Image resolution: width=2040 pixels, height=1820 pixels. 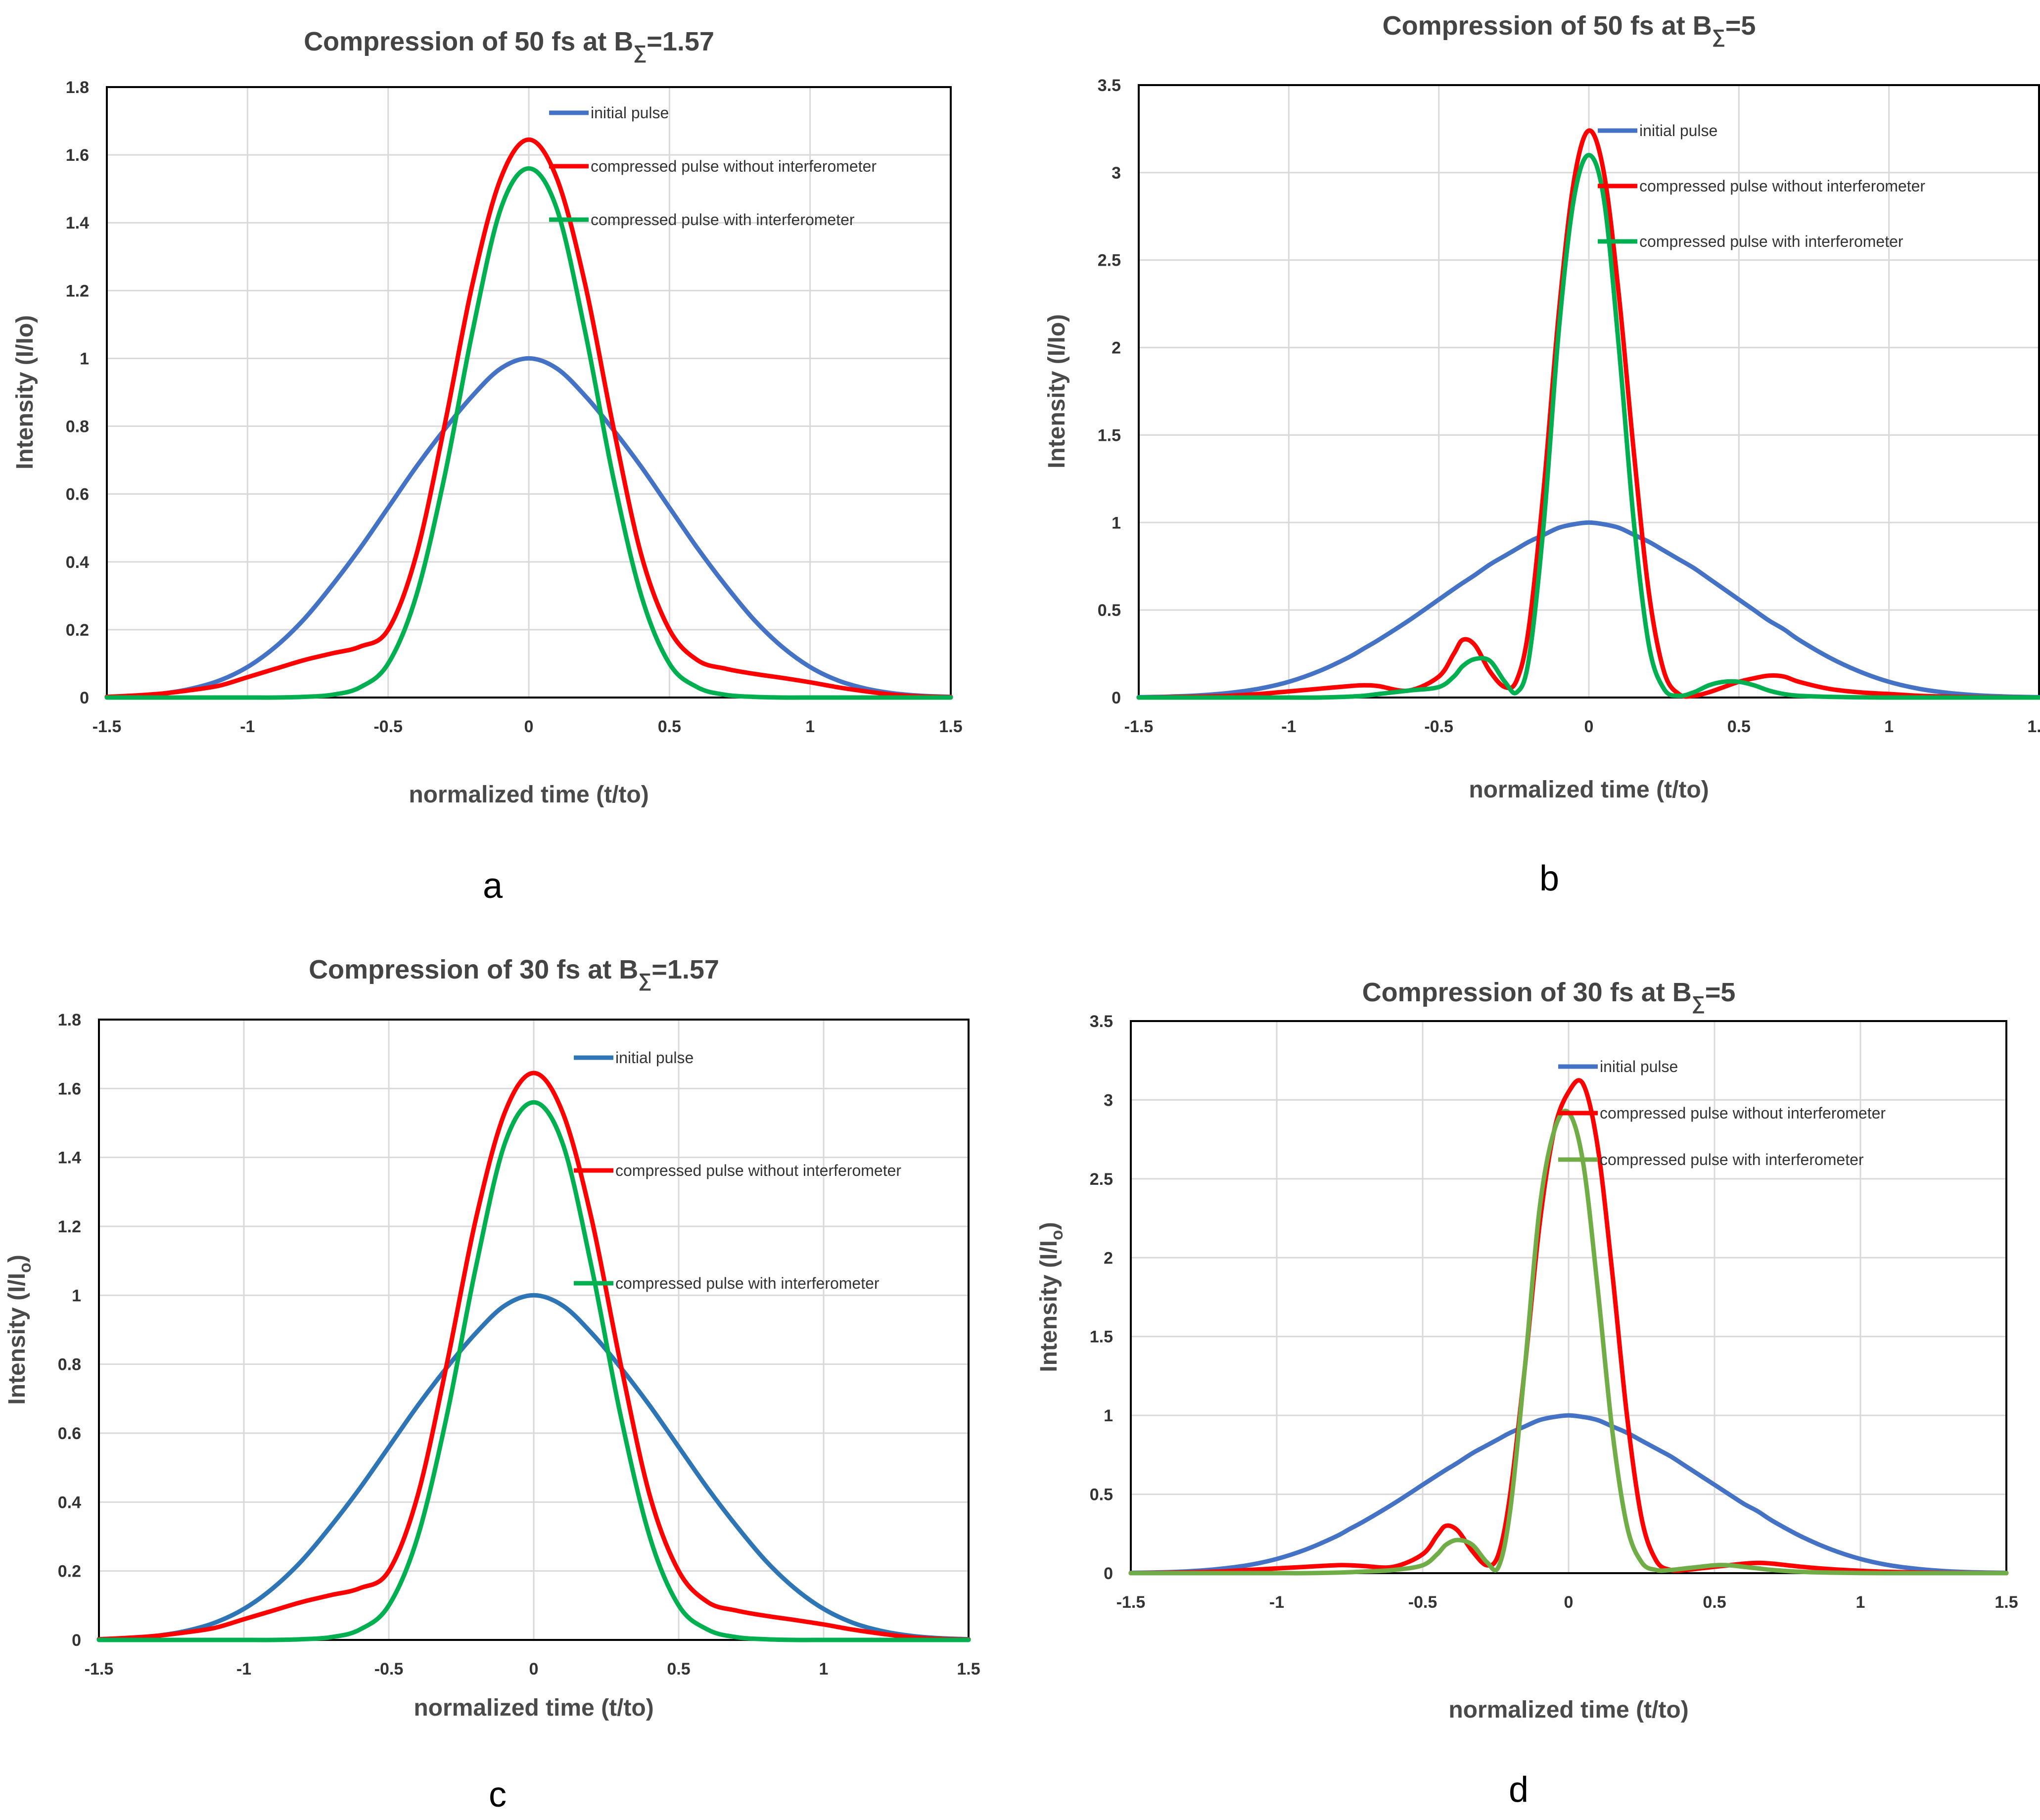 I want to click on panel-letter: b, so click(x=1549, y=878).